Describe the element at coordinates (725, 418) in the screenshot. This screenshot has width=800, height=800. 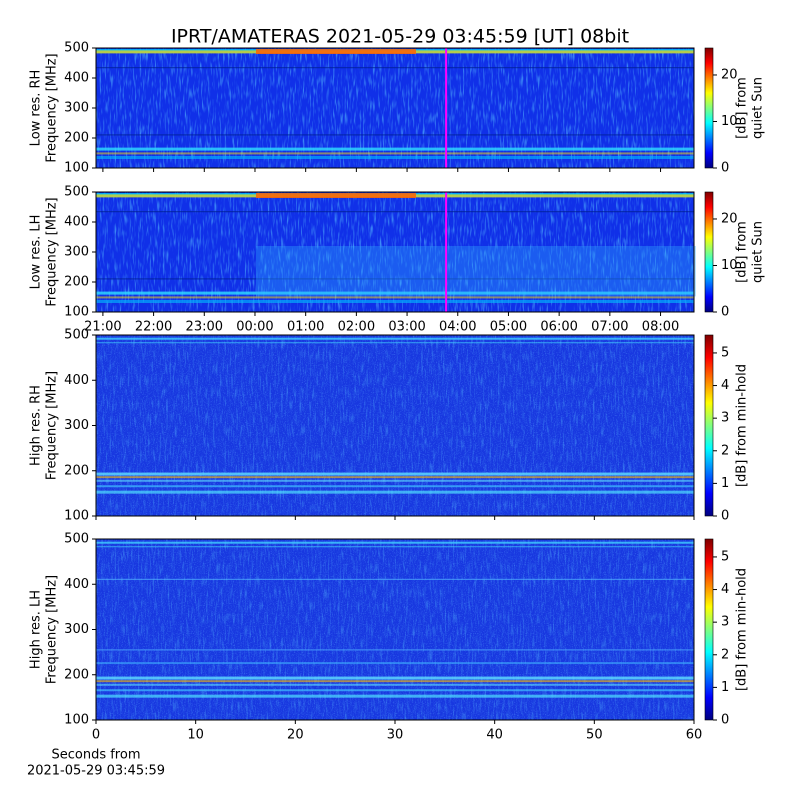
I see `colorbar-tick-label: 3` at that location.